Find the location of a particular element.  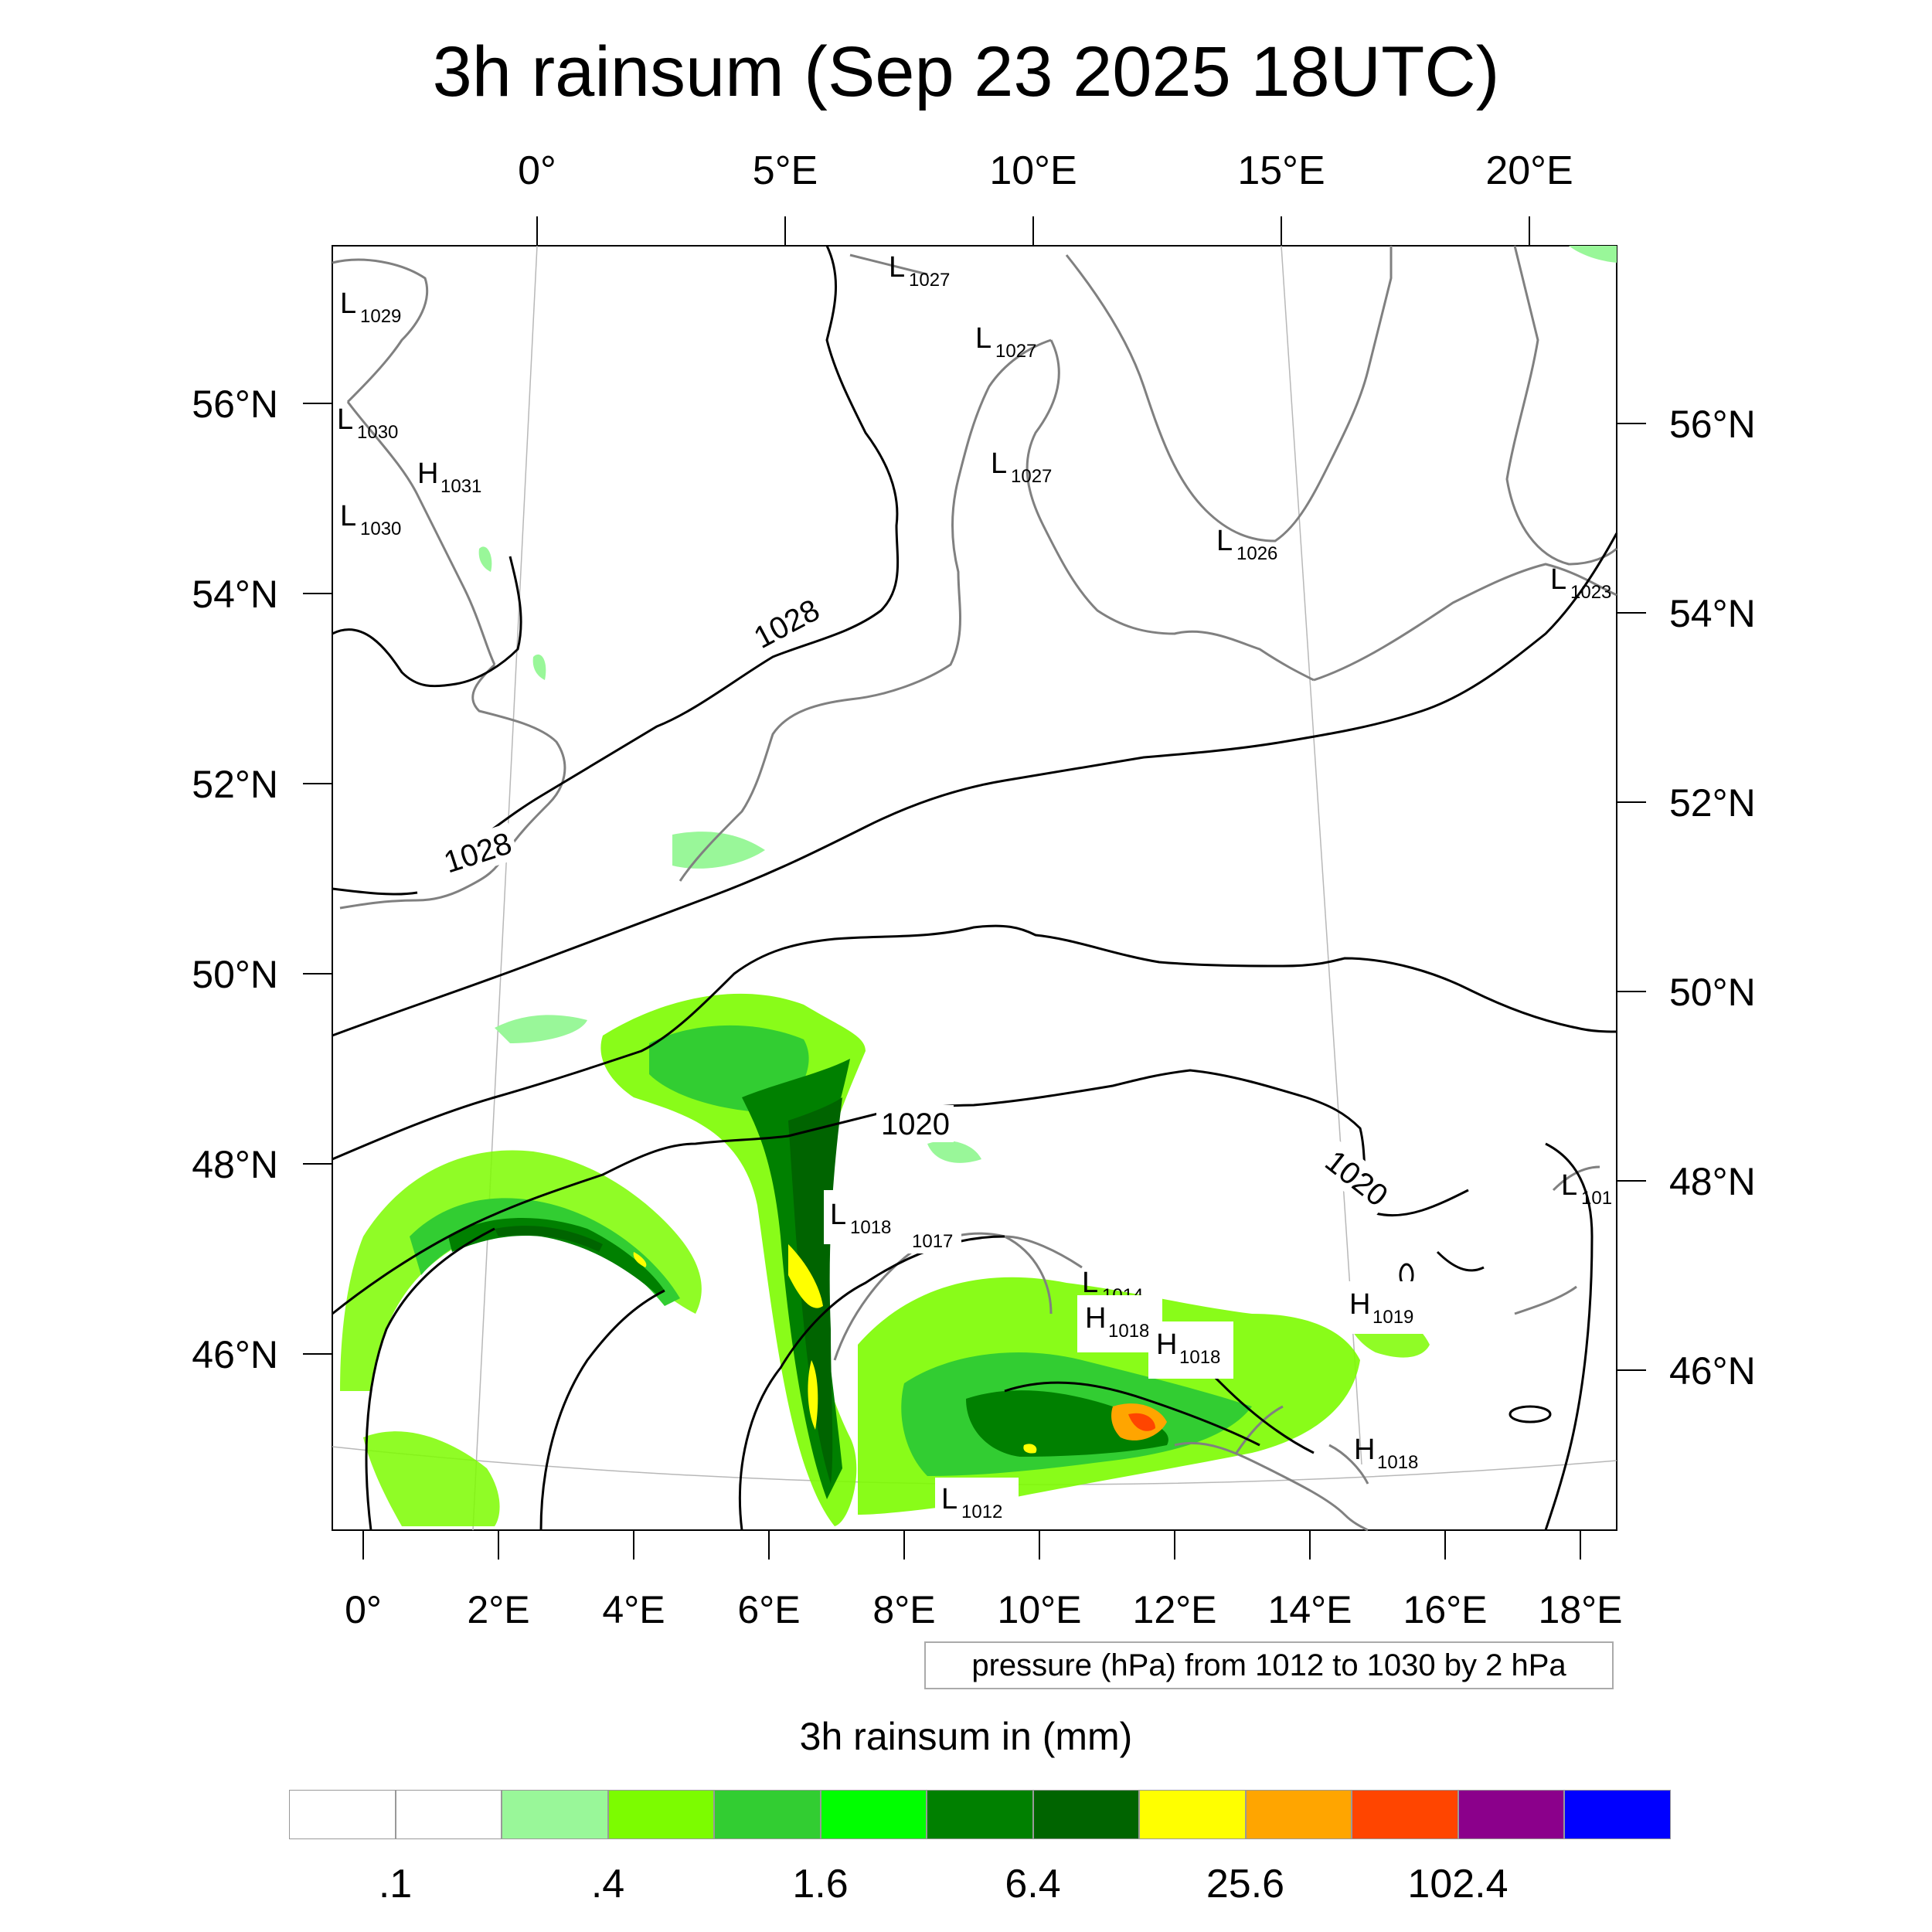

top-lon-label-0: 0° is located at coordinates (537, 170).